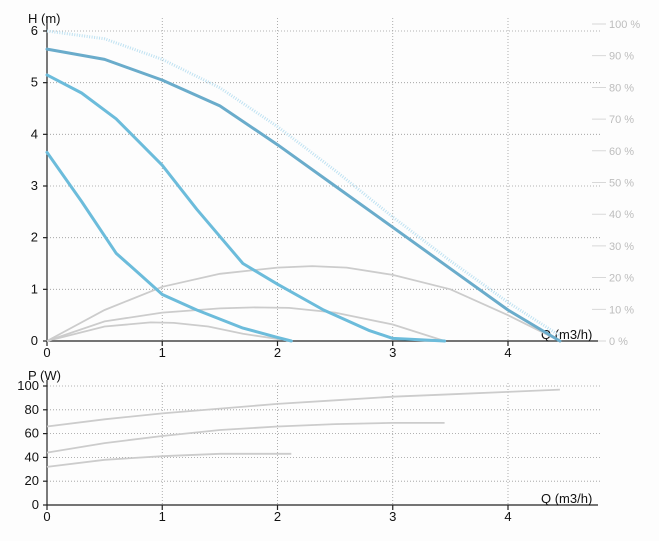 The height and width of the screenshot is (541, 659). What do you see at coordinates (618, 342) in the screenshot?
I see `pct-tick-label: 0 %` at bounding box center [618, 342].